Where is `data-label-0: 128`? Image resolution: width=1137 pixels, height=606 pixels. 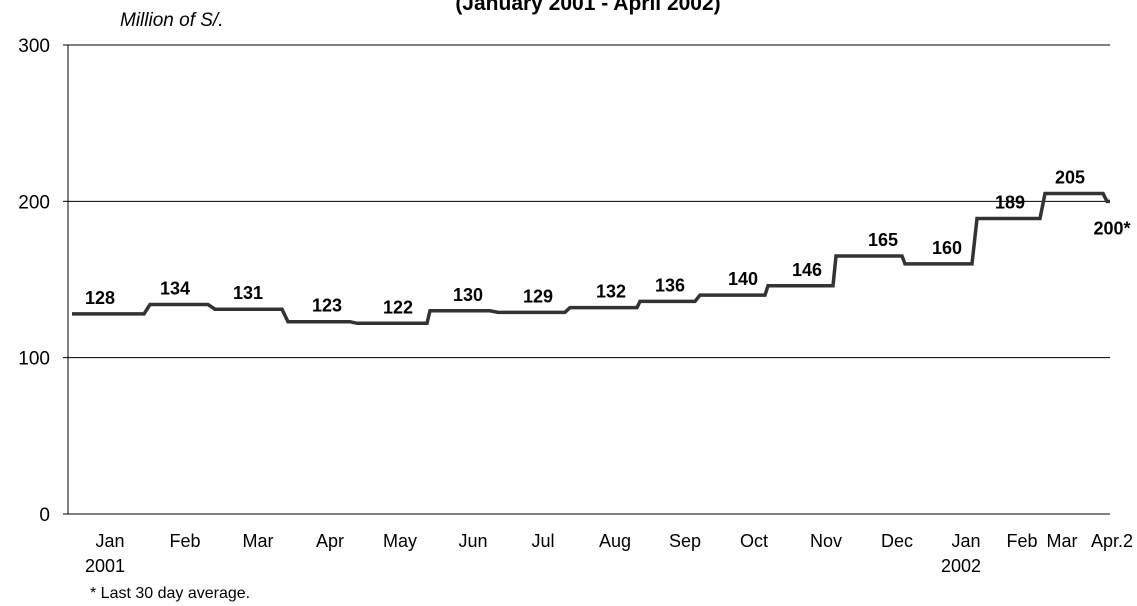
data-label-0: 128 is located at coordinates (100, 298).